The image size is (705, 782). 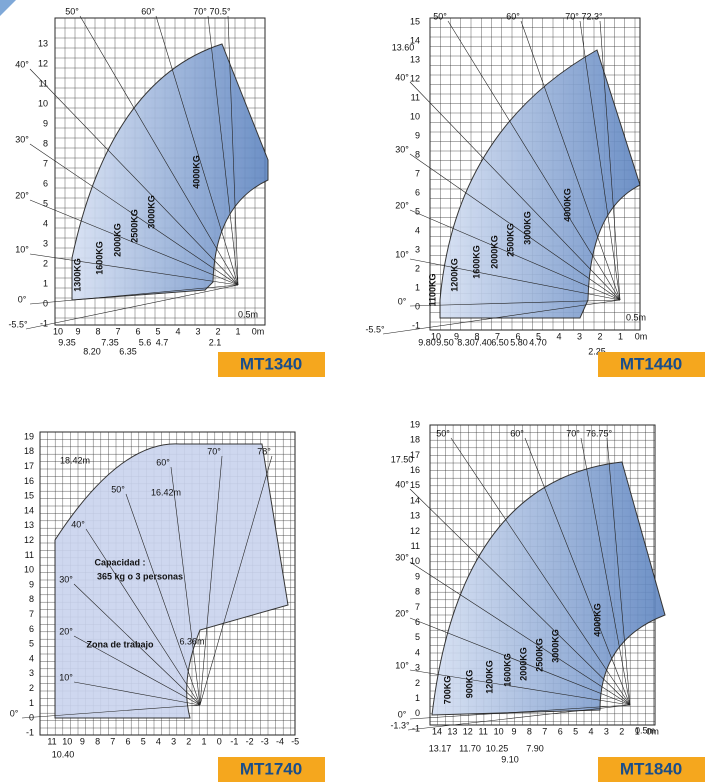 I want to click on distance-label: 10.25, so click(x=497, y=748).